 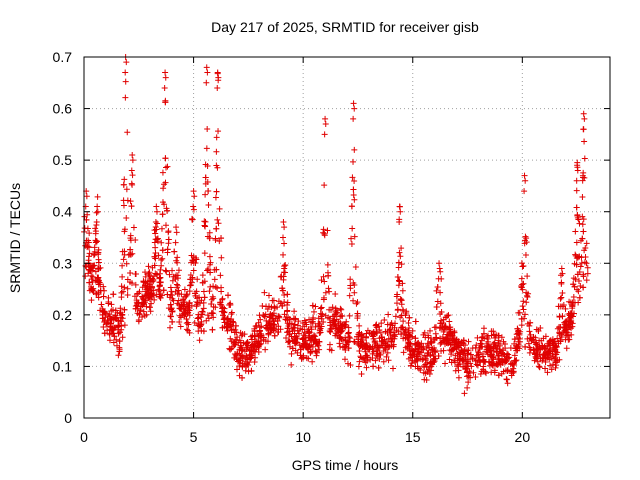 What do you see at coordinates (303, 437) in the screenshot?
I see `x-tick-label: 10` at bounding box center [303, 437].